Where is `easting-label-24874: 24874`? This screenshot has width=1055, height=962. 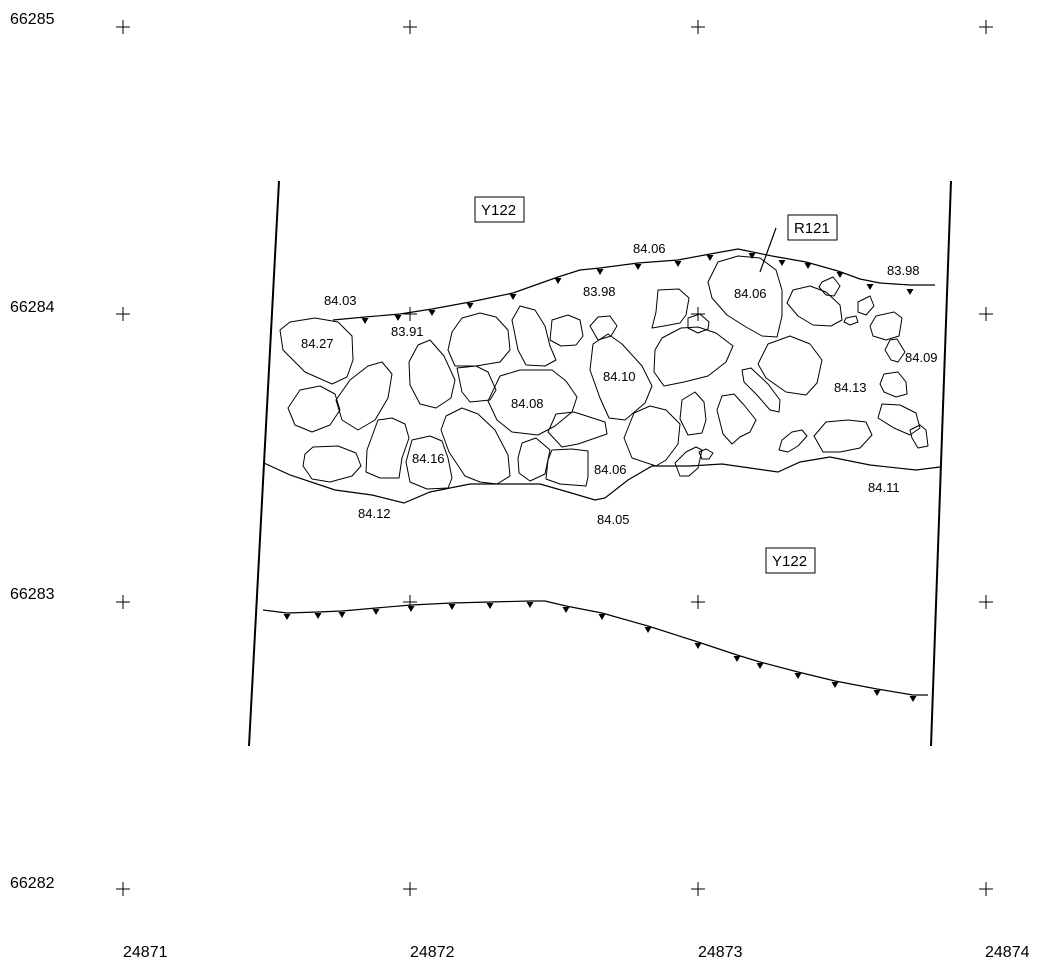 easting-label-24874: 24874 is located at coordinates (1007, 952).